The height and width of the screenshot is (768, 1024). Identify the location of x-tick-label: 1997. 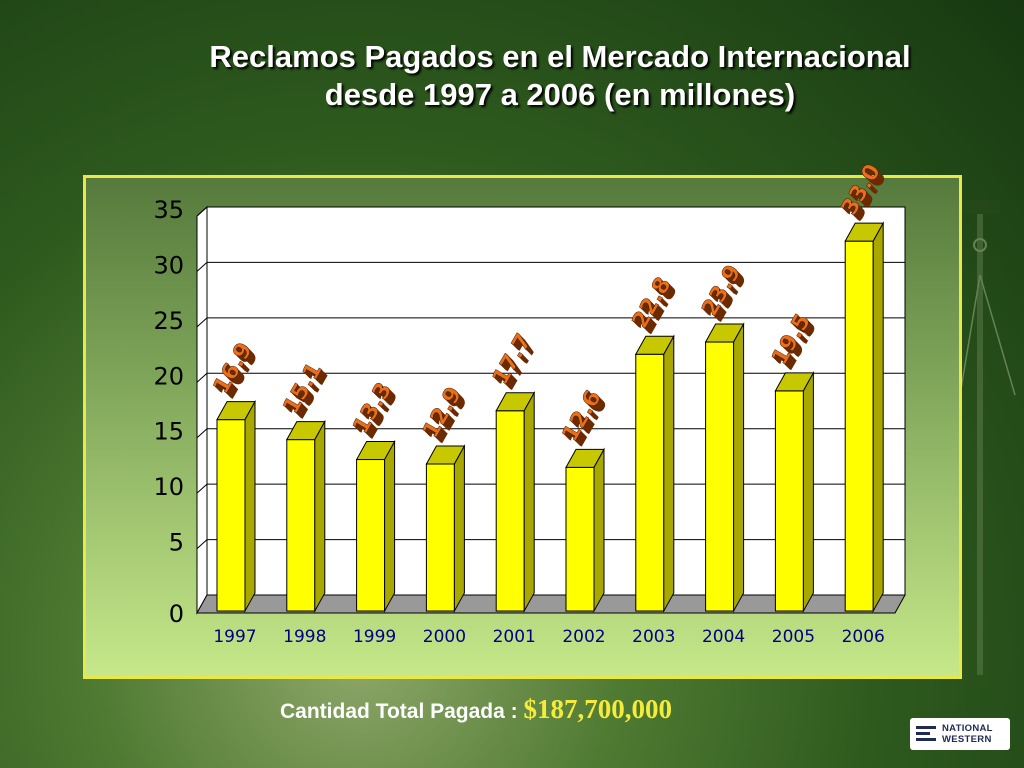
(234, 637).